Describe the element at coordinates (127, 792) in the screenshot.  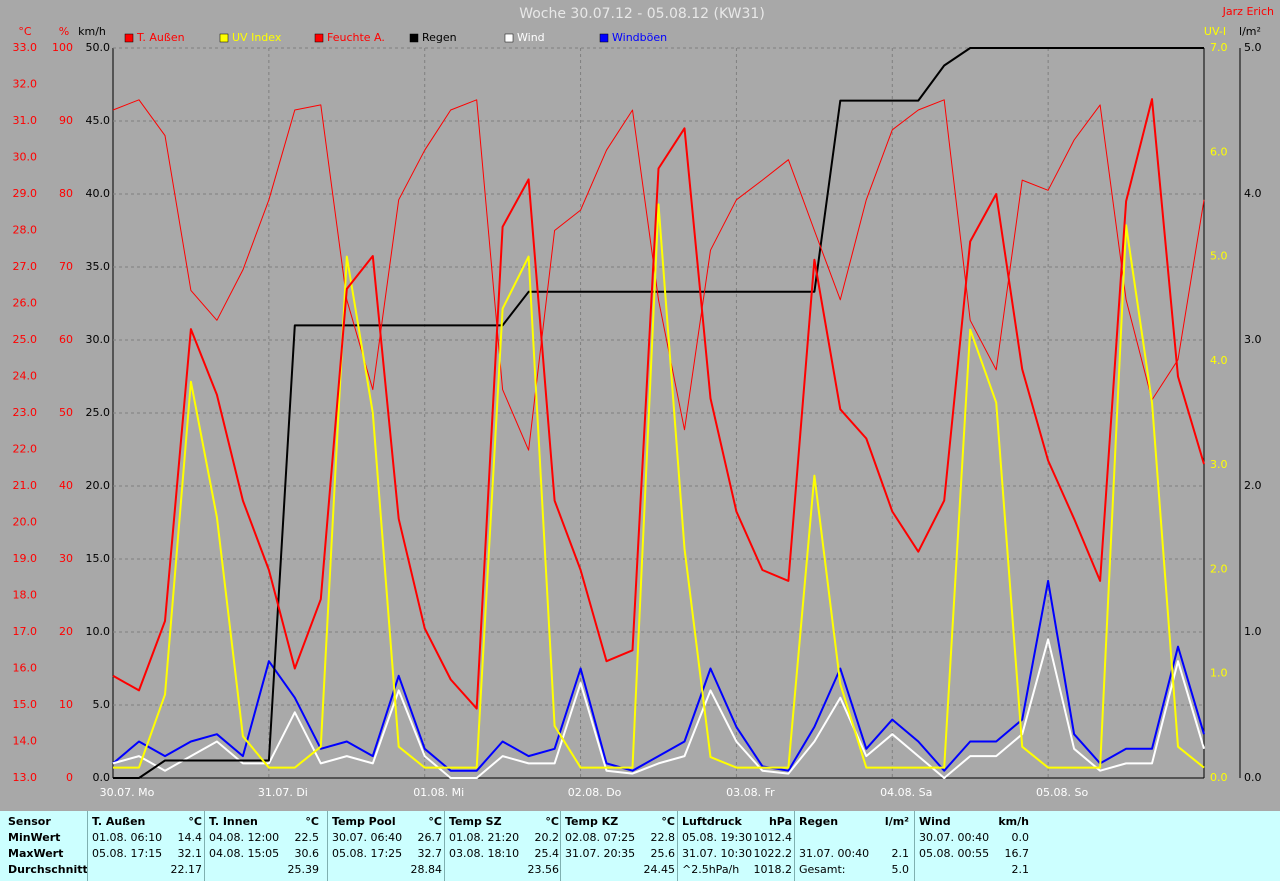
I see `x-tick-label: 30.07. Mo` at that location.